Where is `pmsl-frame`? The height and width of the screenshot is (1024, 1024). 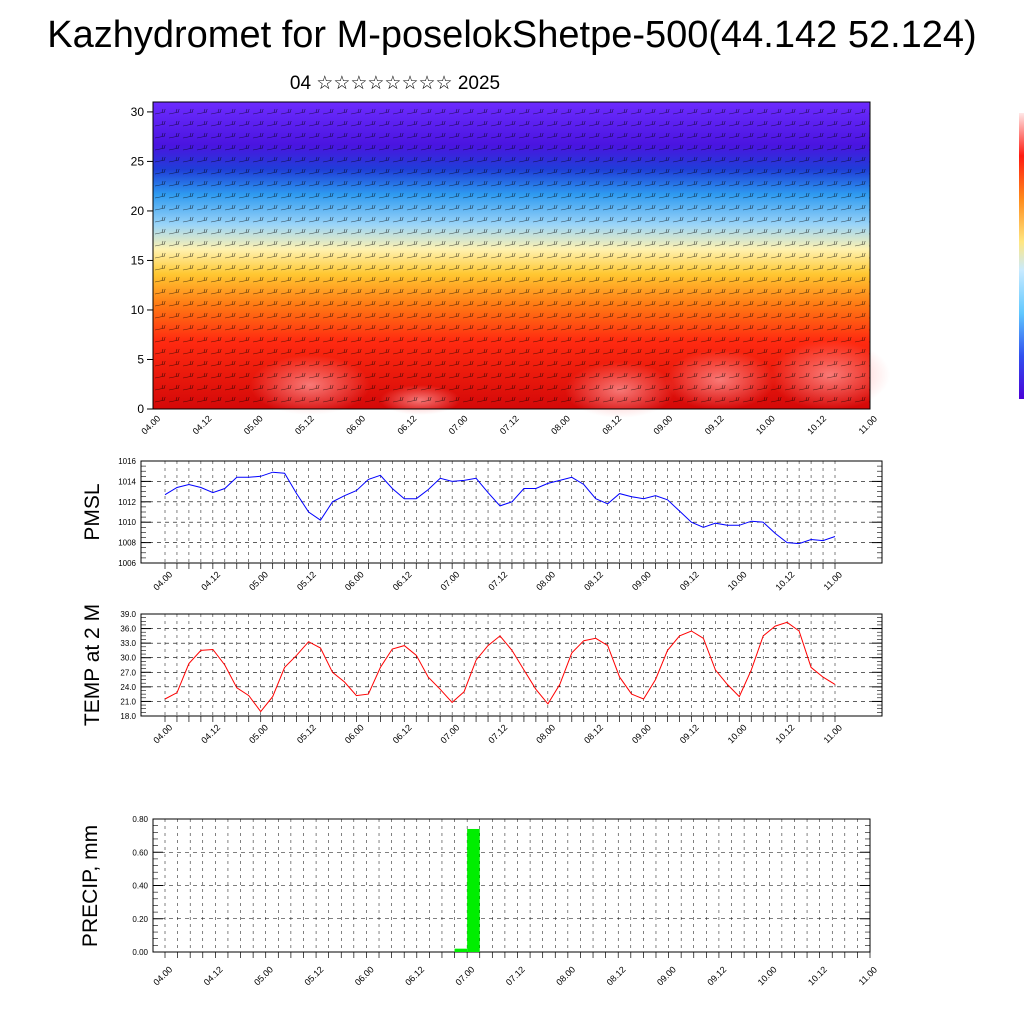 pmsl-frame is located at coordinates (511, 512).